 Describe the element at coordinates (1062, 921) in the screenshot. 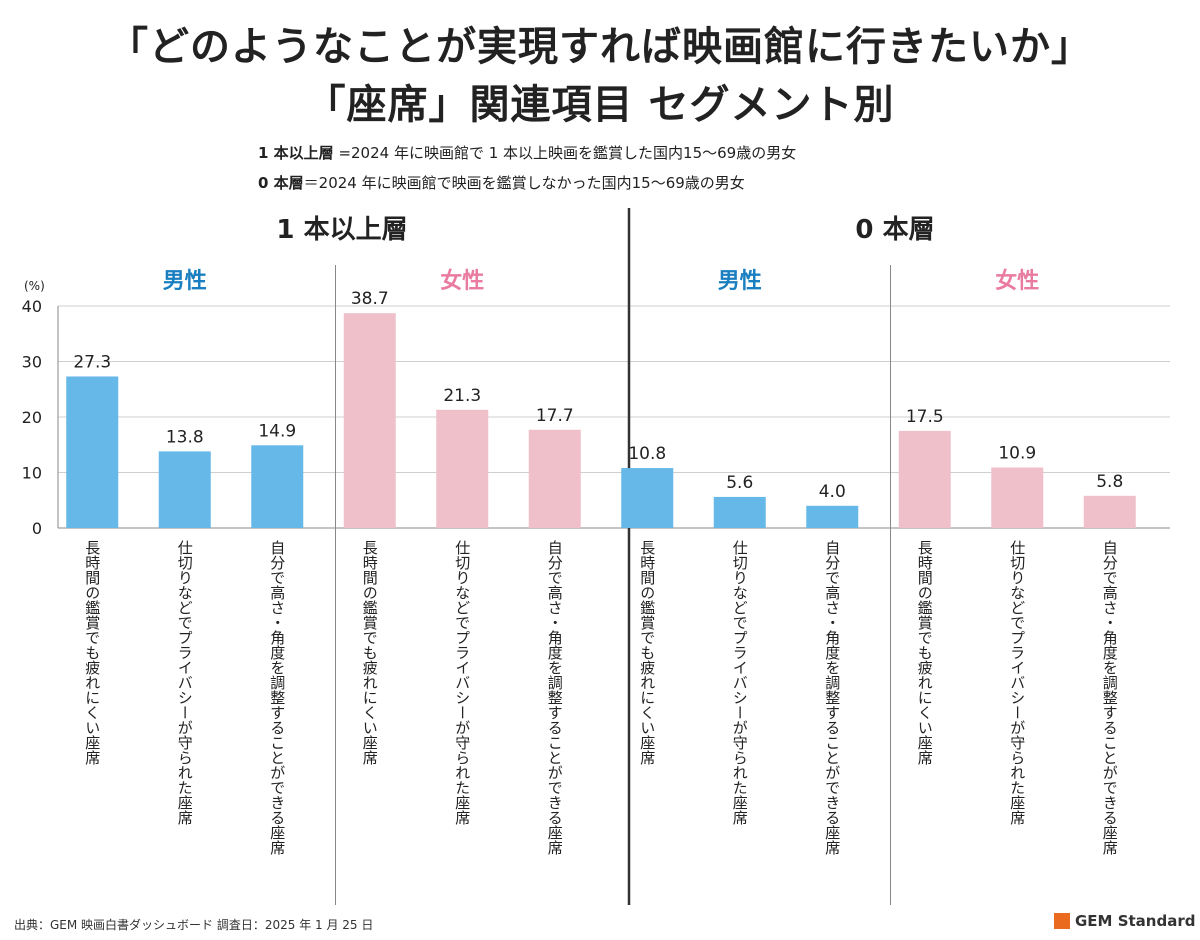

I see `logo-square-icon` at that location.